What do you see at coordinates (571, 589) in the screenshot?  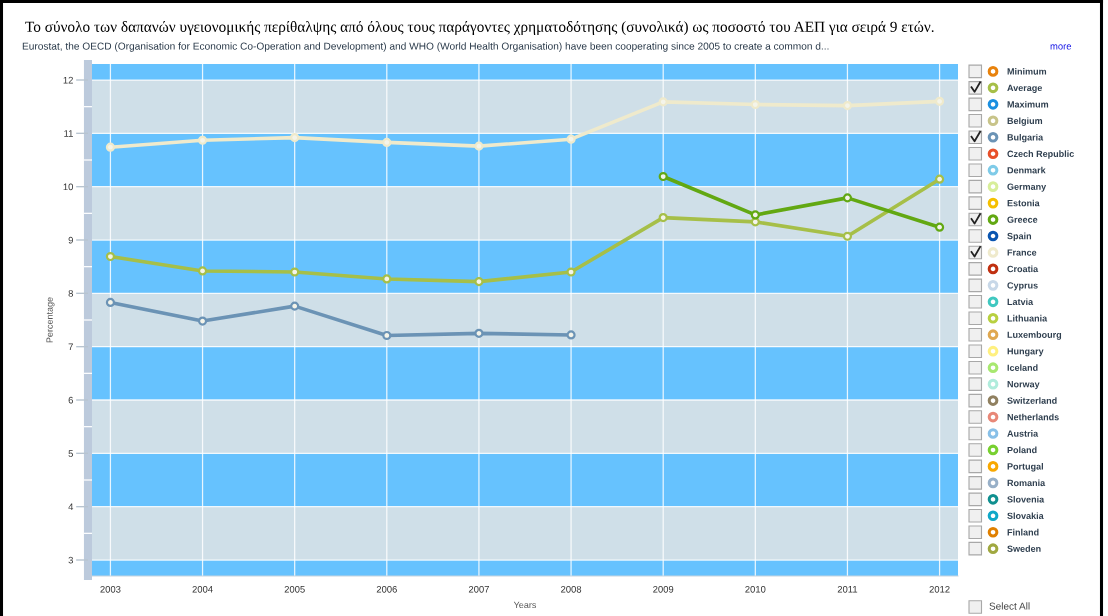 I see `x-tick-label: 2008` at bounding box center [571, 589].